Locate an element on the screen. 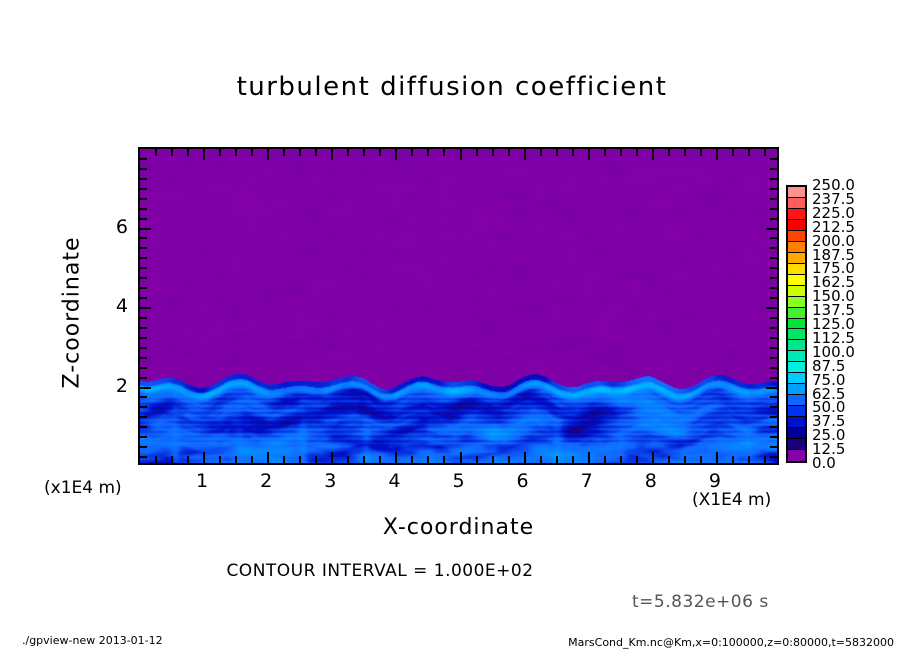  colorbar-tick-label: 112.5 is located at coordinates (833, 337).